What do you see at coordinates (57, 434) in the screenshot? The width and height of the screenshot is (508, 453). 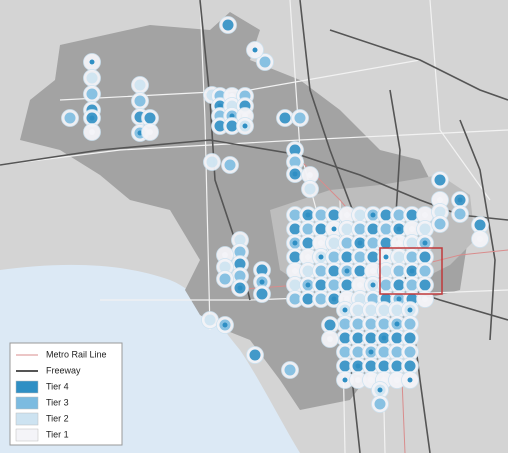 I see `legend-label: Tier 1` at bounding box center [57, 434].